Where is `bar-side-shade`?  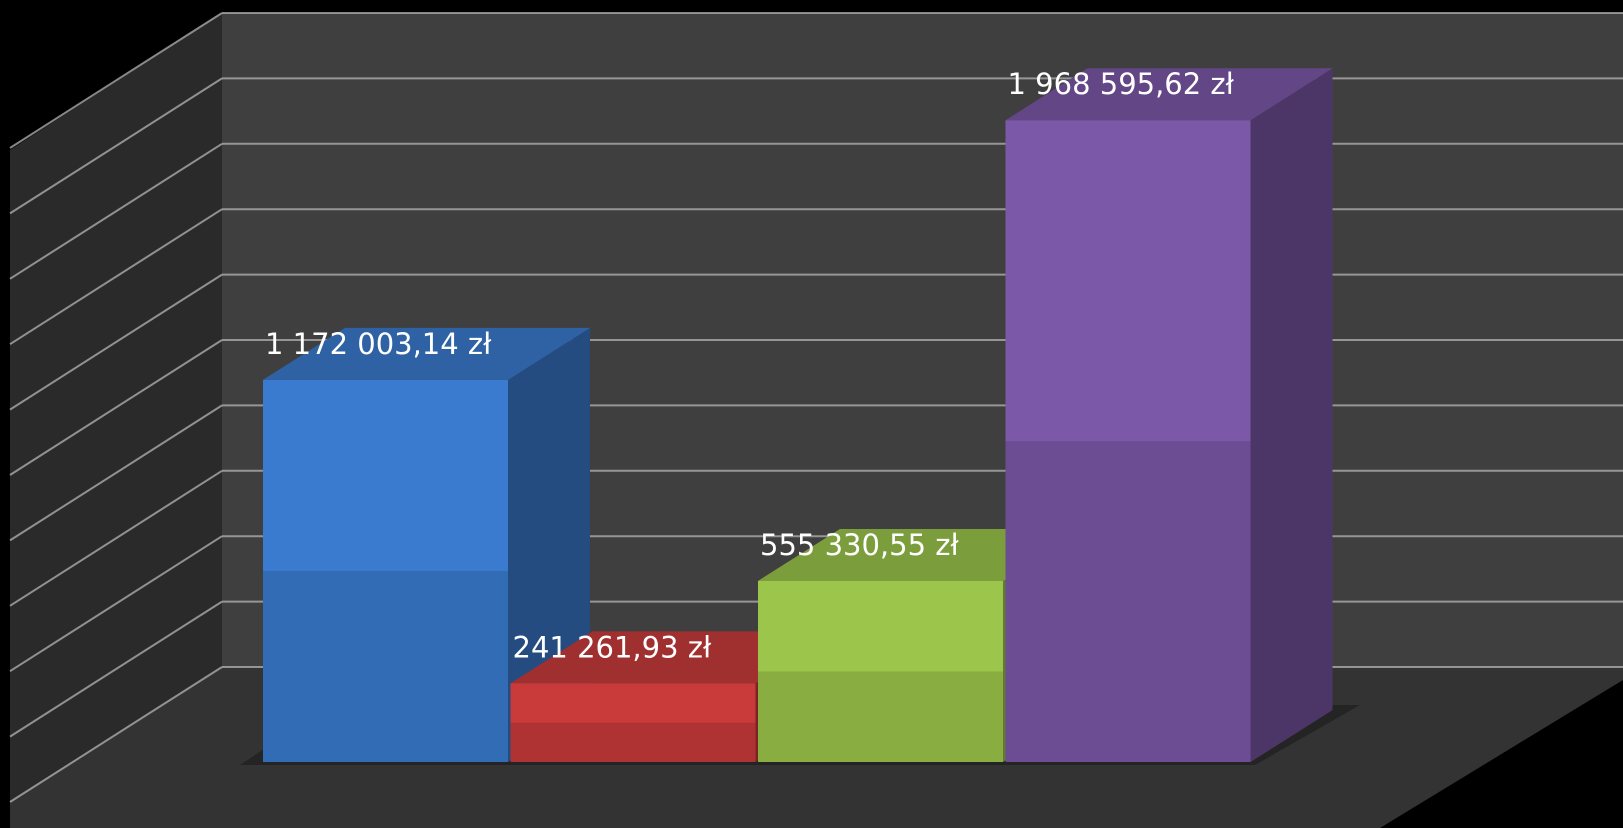
bar-side-shade is located at coordinates (1291, 415).